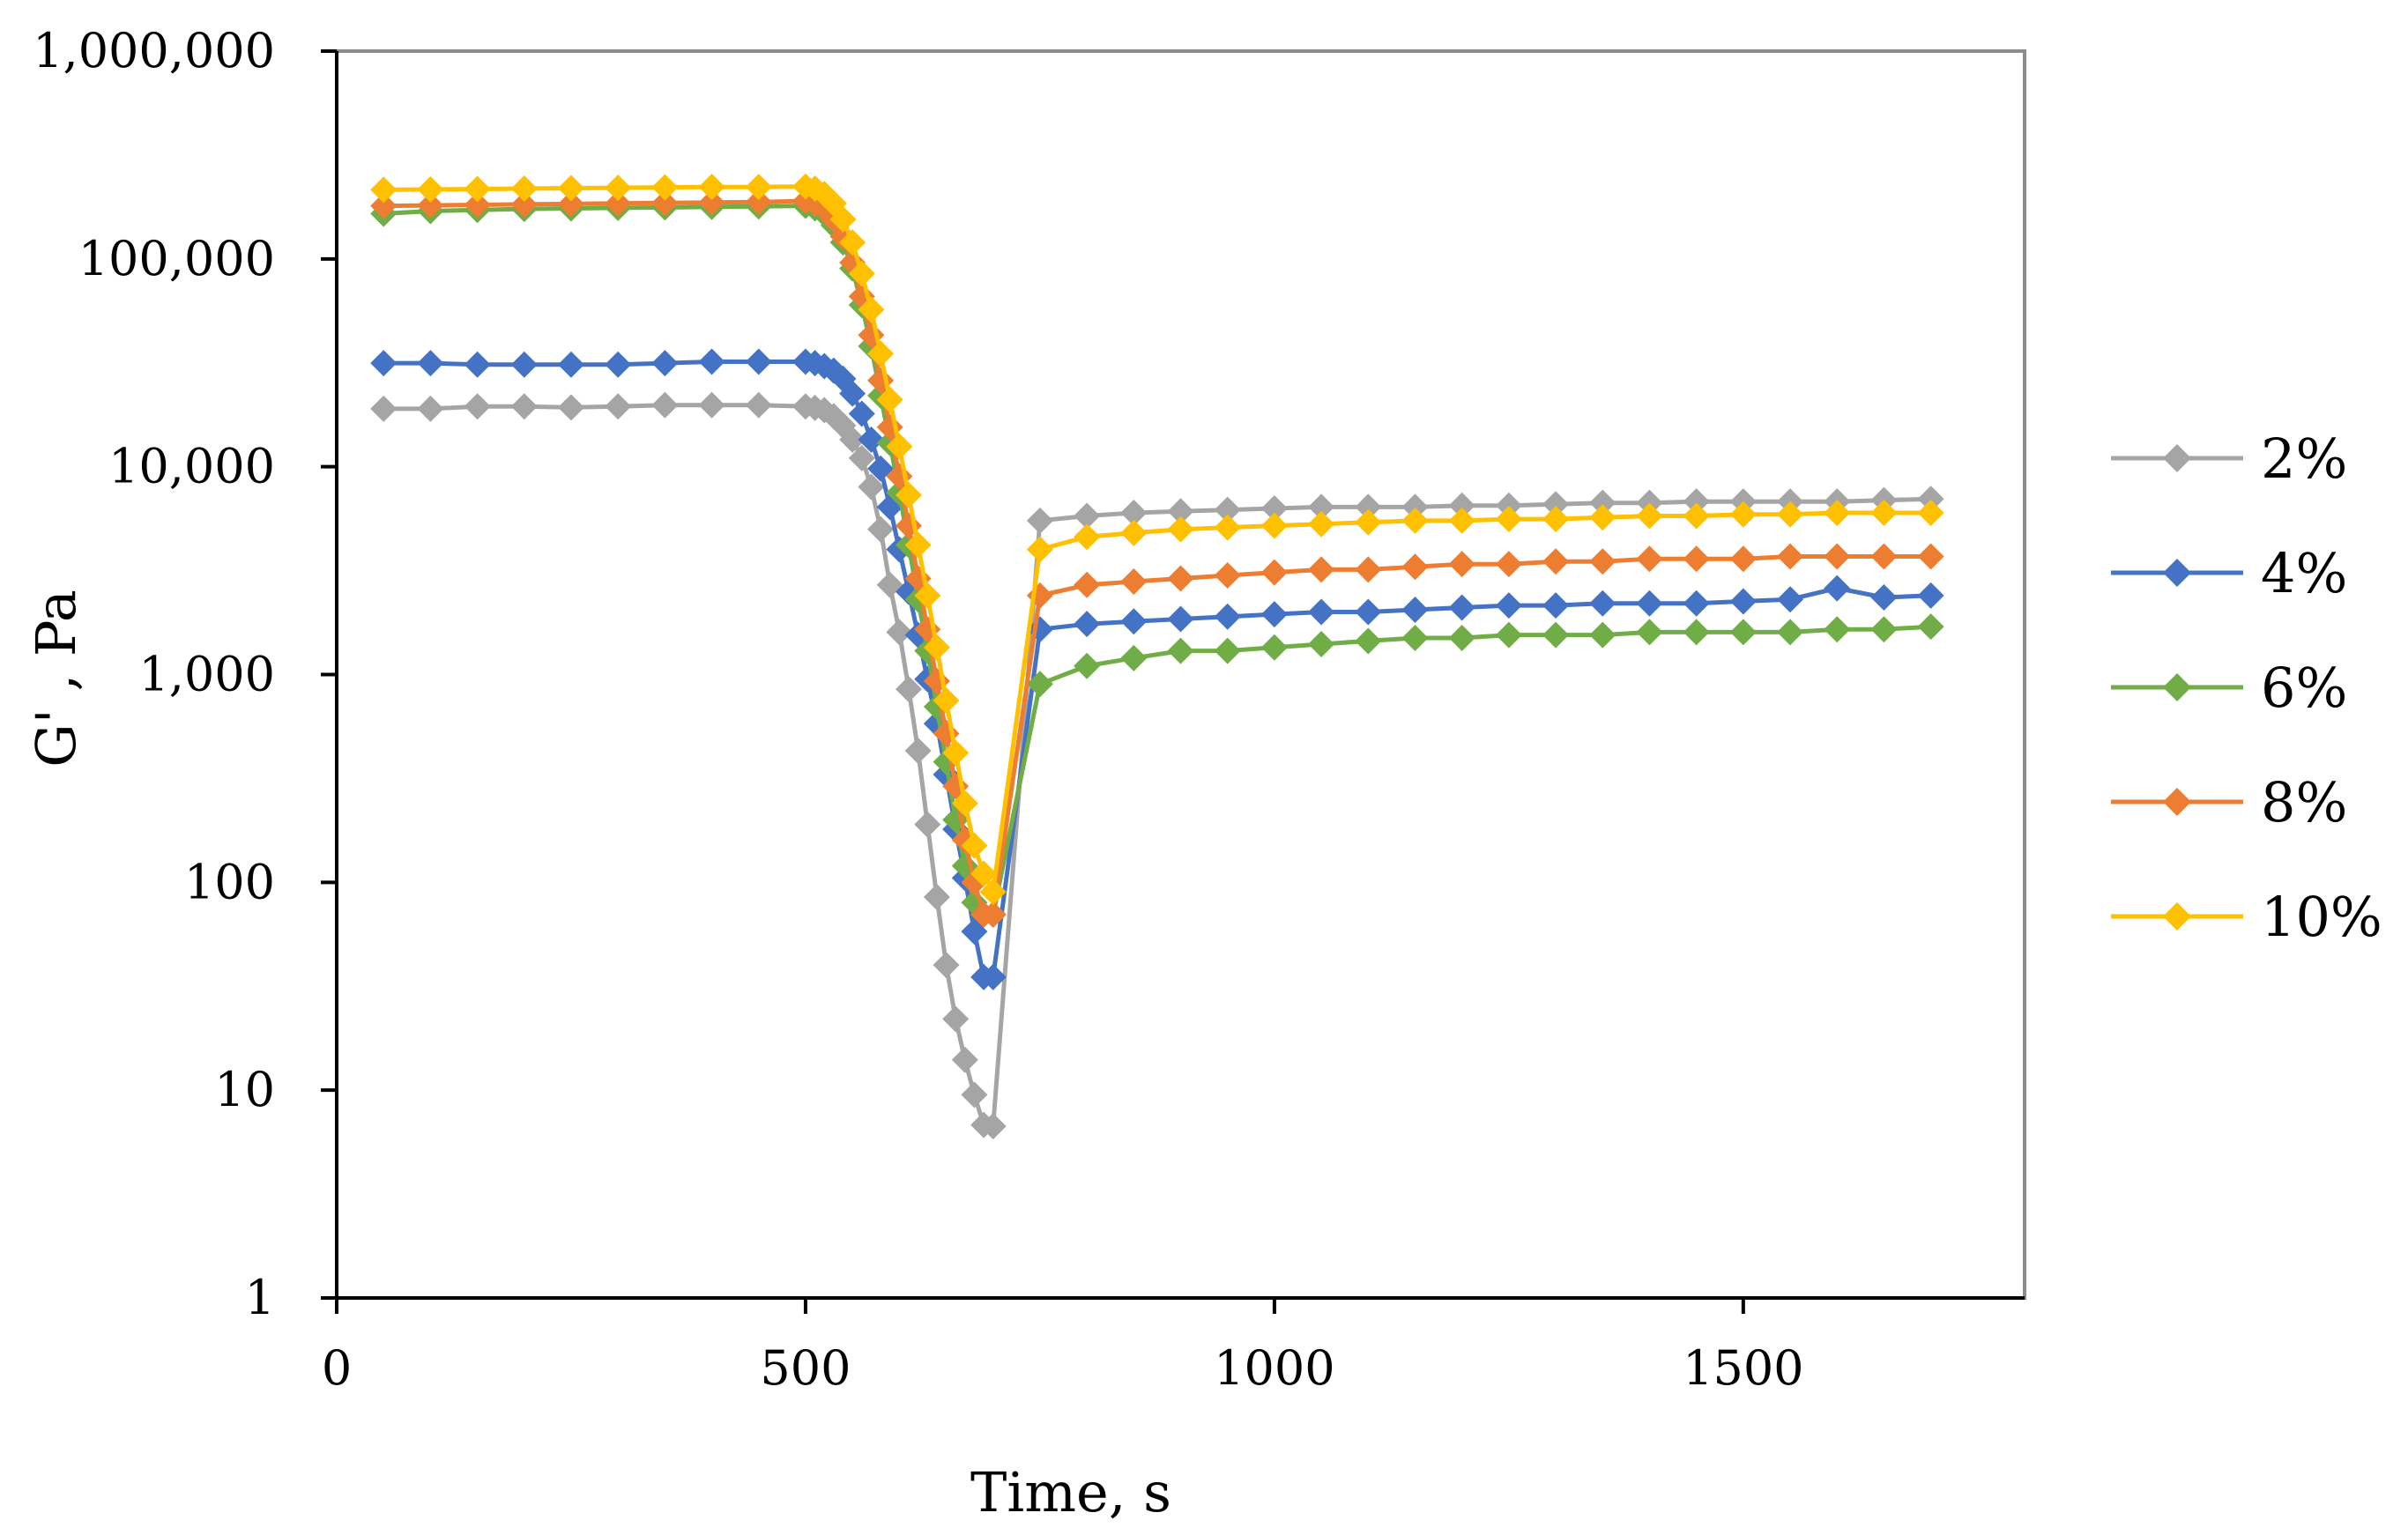 The image size is (2408, 1535). Describe the element at coordinates (206, 674) in the screenshot. I see `y-tick-label: 1,000` at that location.